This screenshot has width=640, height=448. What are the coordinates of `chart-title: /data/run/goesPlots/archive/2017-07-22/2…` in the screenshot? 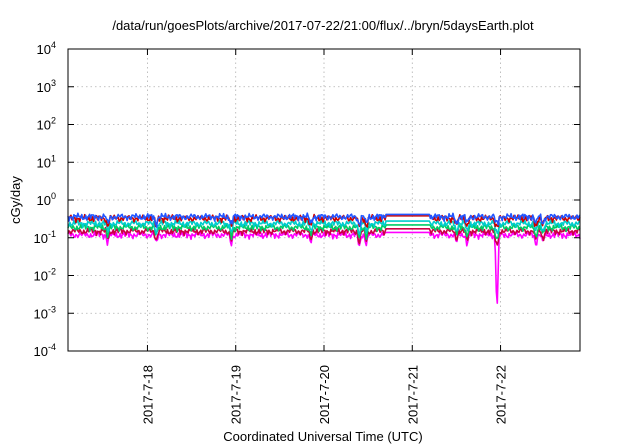 It's located at (323, 25).